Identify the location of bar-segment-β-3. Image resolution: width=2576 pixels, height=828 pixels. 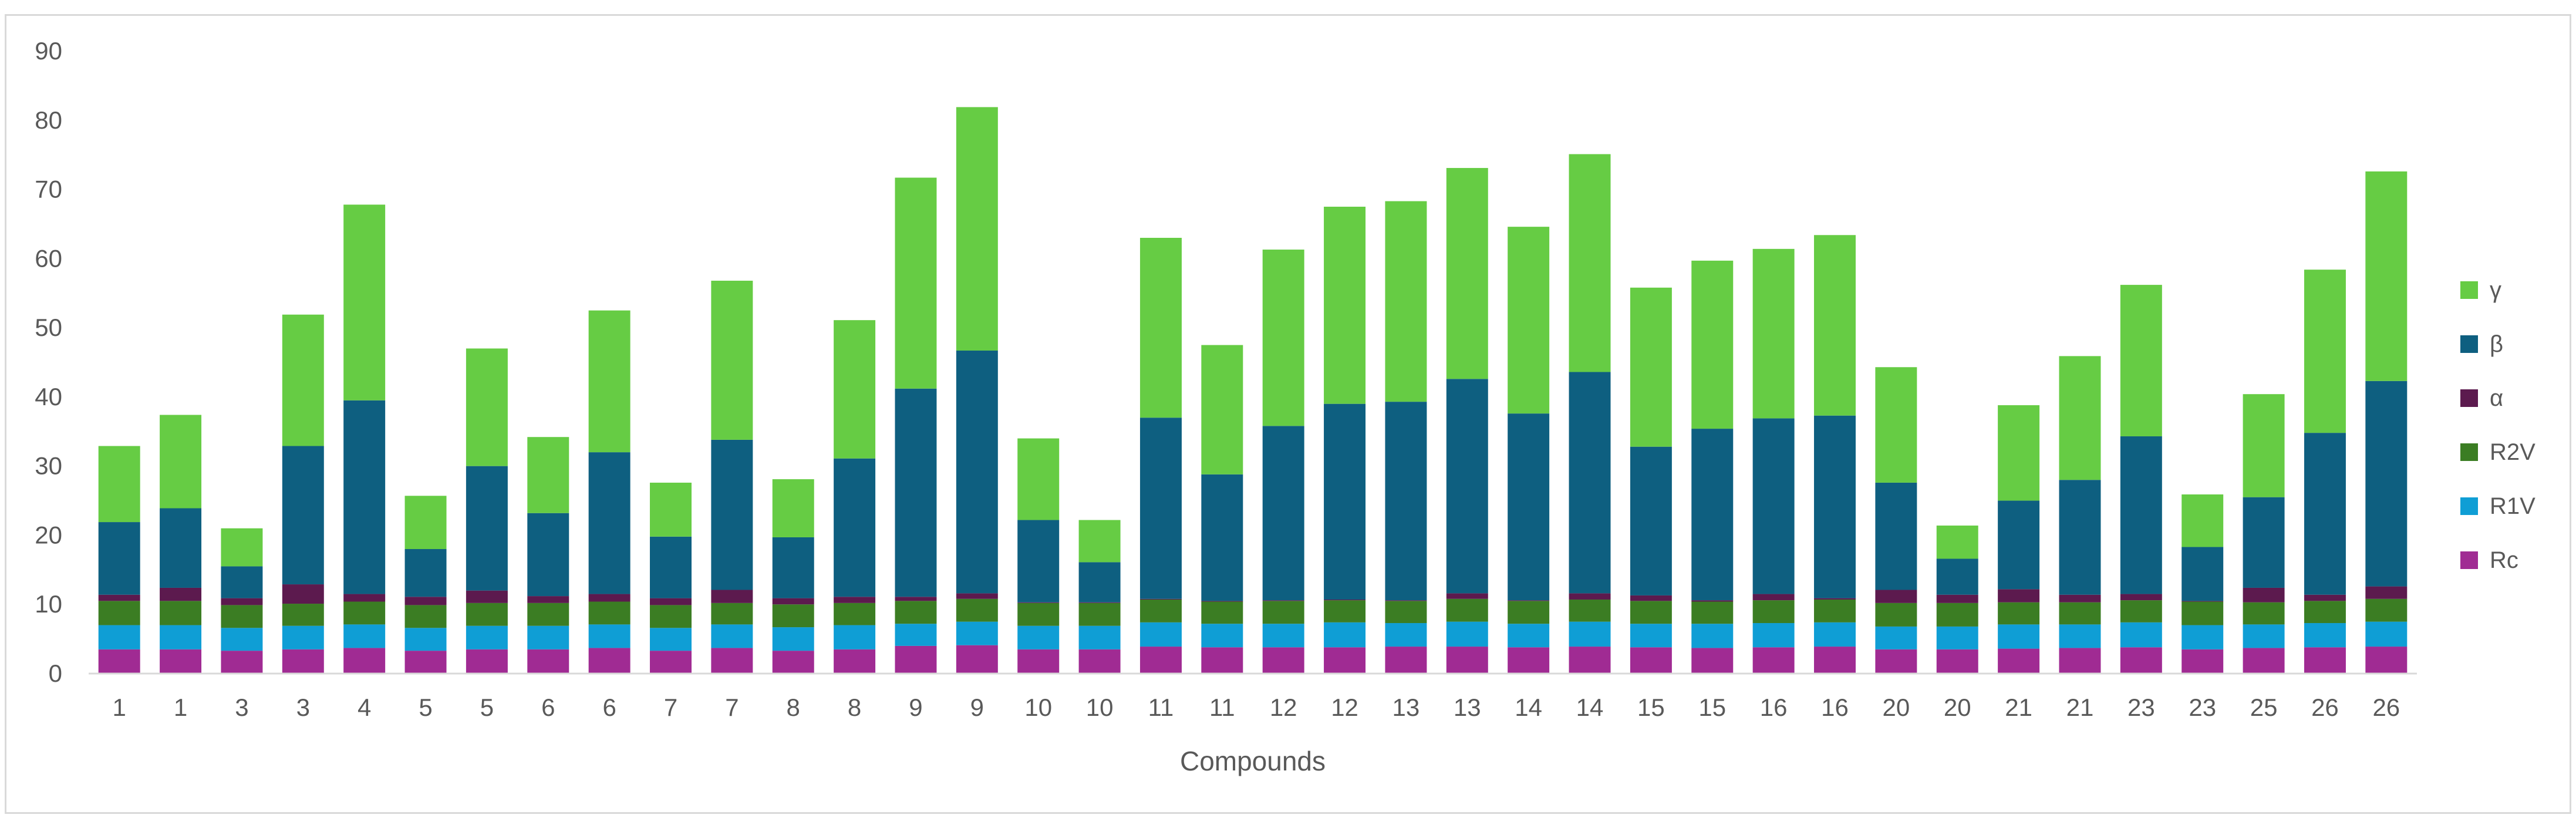
(242, 582).